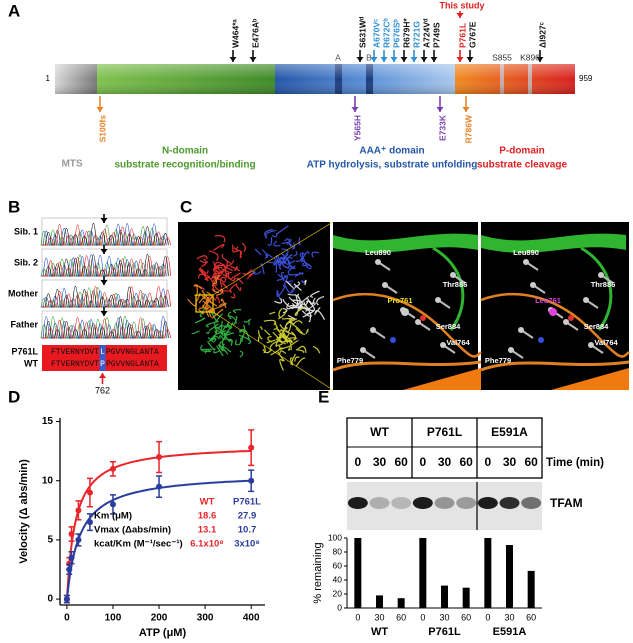 Image resolution: width=633 pixels, height=643 pixels. What do you see at coordinates (102, 352) in the screenshot?
I see `residue: L` at bounding box center [102, 352].